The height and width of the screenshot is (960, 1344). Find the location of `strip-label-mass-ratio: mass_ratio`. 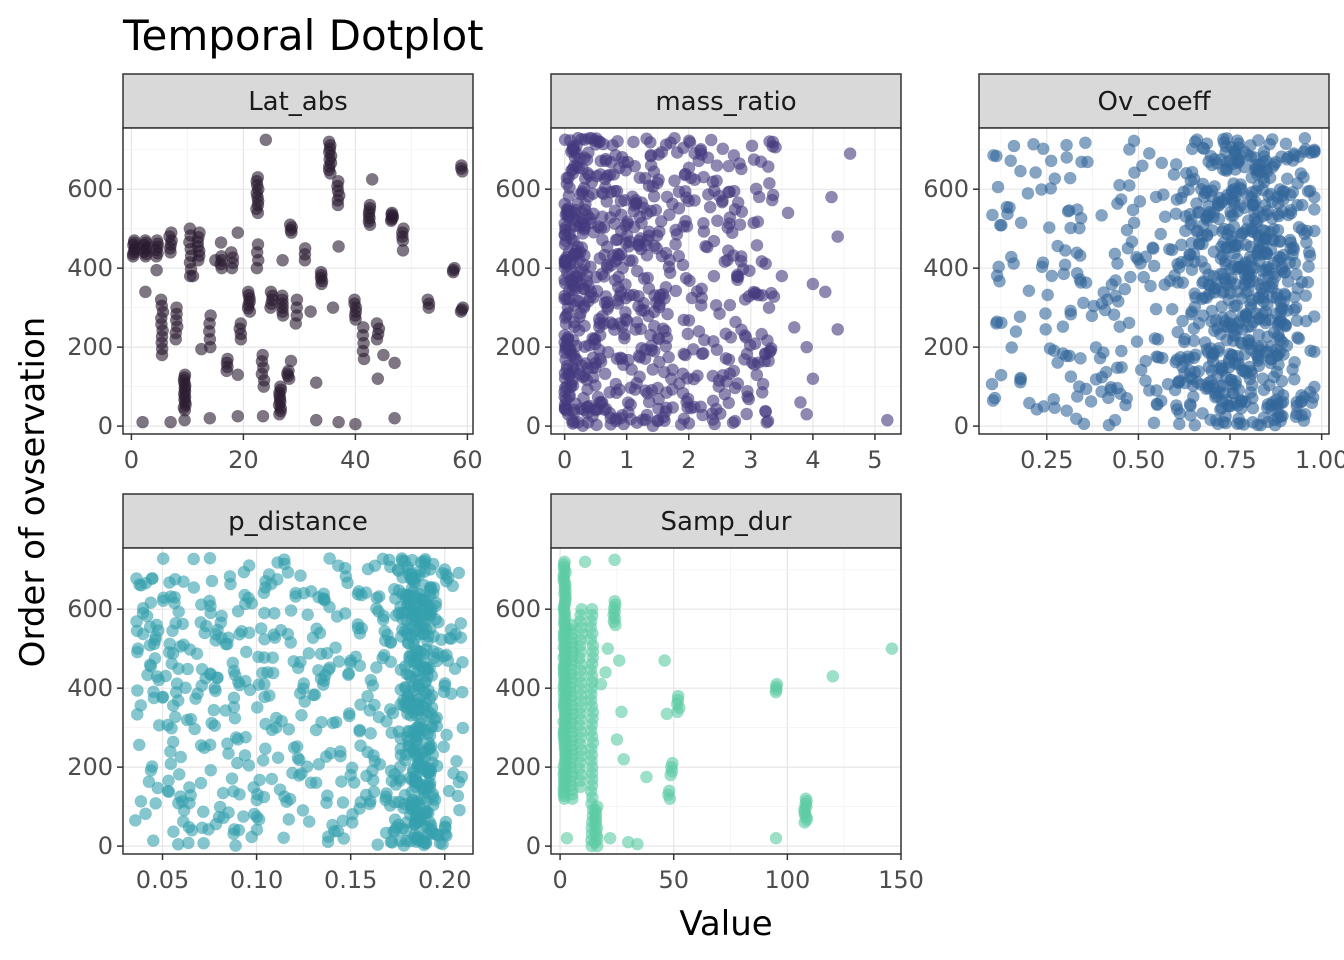

strip-label-mass-ratio: mass_ratio is located at coordinates (725, 102).